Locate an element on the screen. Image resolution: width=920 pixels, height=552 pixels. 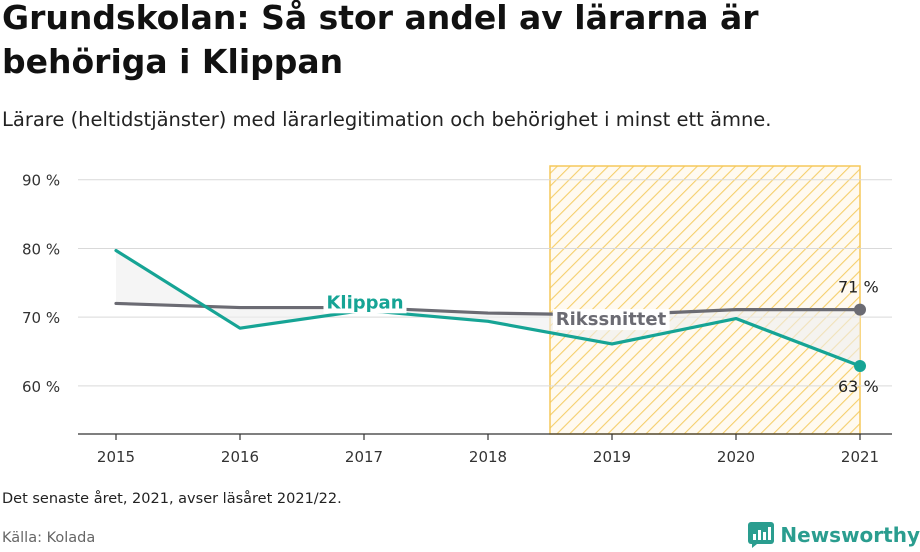
newsworthy-logo: Newsworthy is located at coordinates (834, 535).